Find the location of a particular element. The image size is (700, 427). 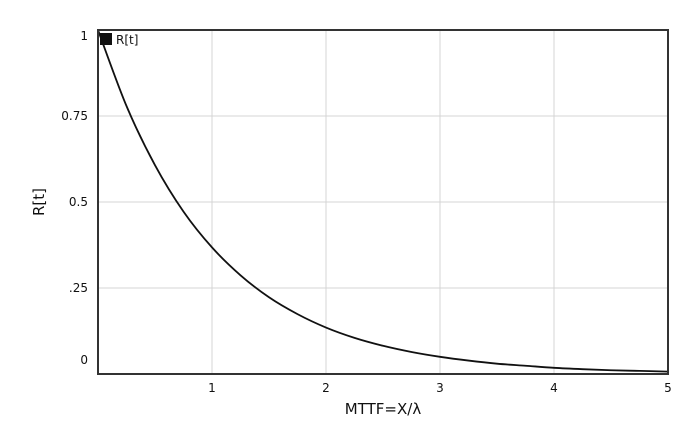

legend: R[t] is located at coordinates (119, 40).